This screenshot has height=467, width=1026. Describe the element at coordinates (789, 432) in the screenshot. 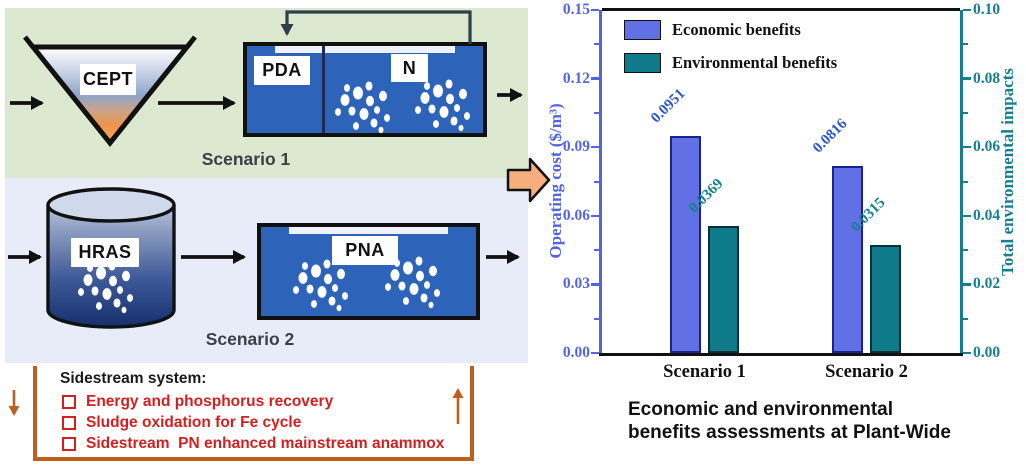

I see `chart-caption-line2: benefits assessments at Plant-Wide` at that location.